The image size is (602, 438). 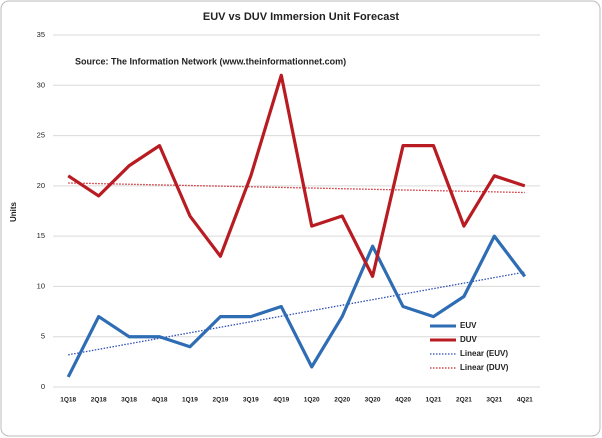 I want to click on x-tick-label: 4Q19, so click(x=281, y=400).